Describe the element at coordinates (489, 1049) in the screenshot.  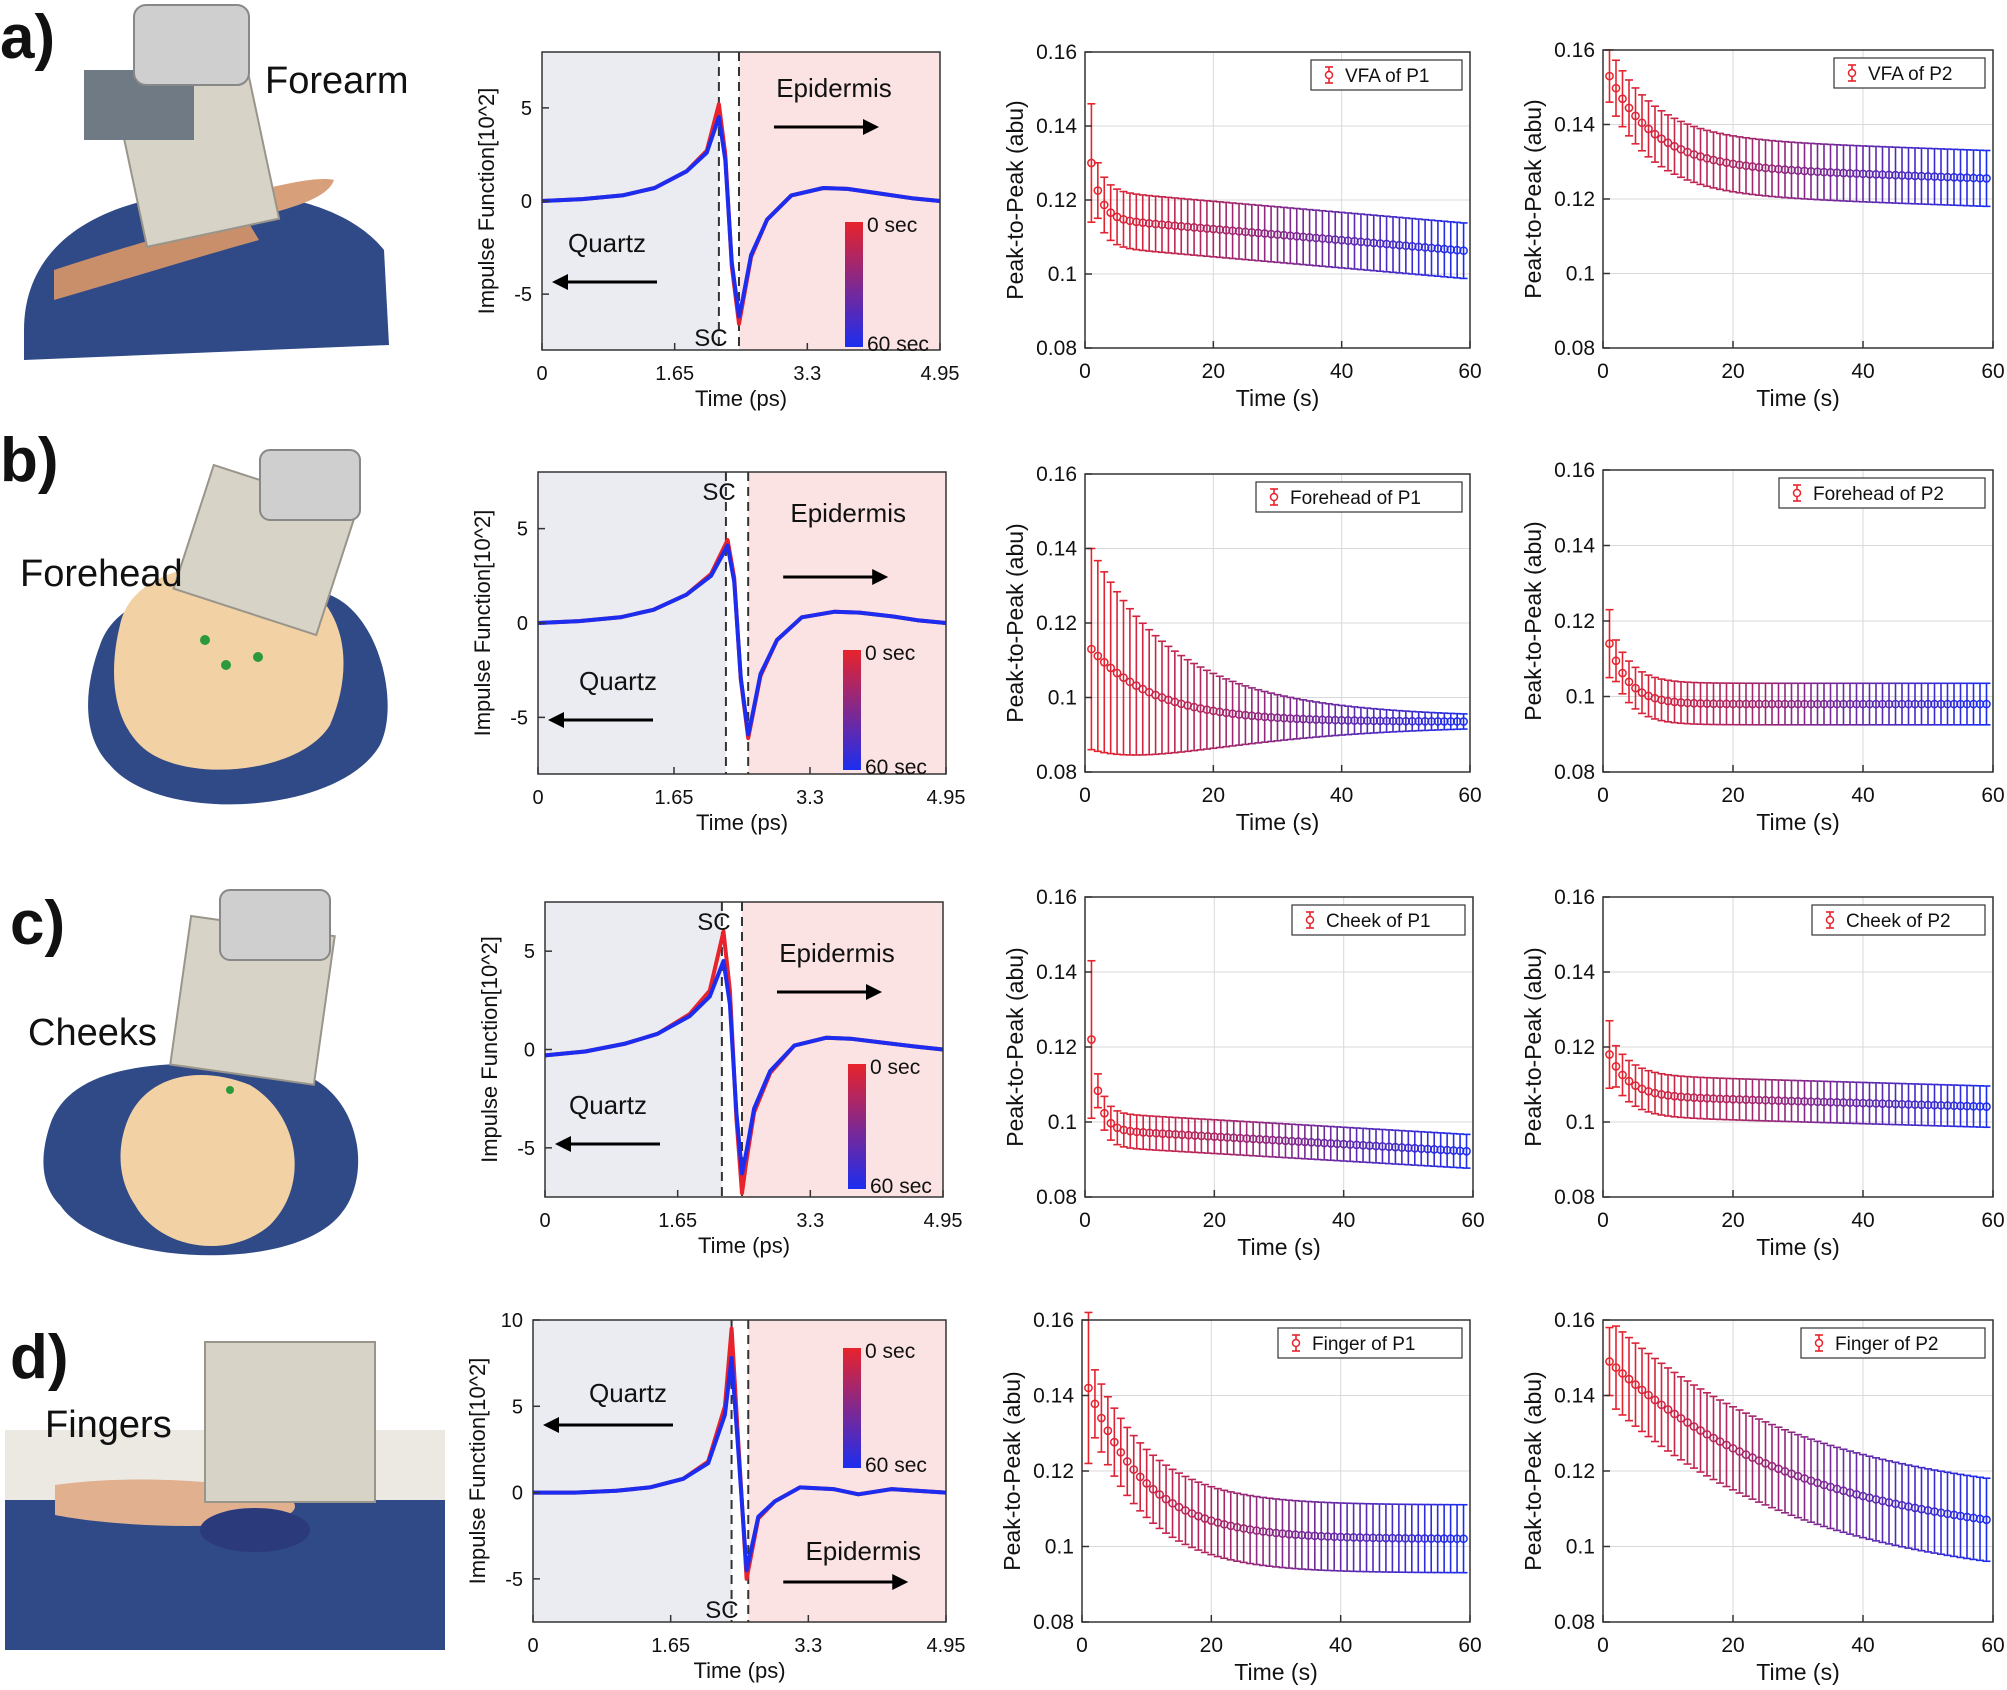
I see `y-axis-label: Impulse Function[10^2]` at that location.